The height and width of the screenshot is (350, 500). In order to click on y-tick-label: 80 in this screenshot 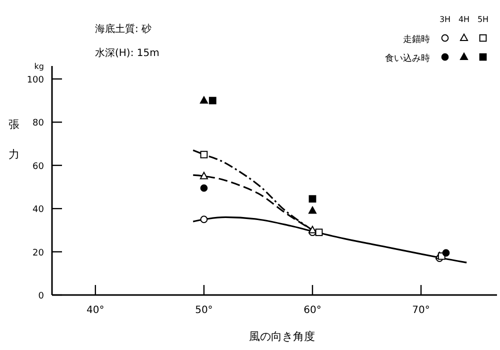, I will do `click(38, 123)`.